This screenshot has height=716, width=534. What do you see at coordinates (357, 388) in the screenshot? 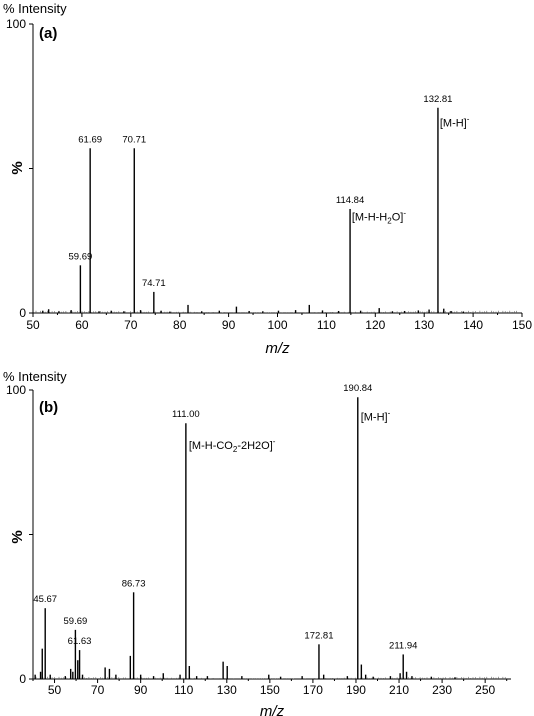
I see `peak-value-label: 190.84` at bounding box center [357, 388].